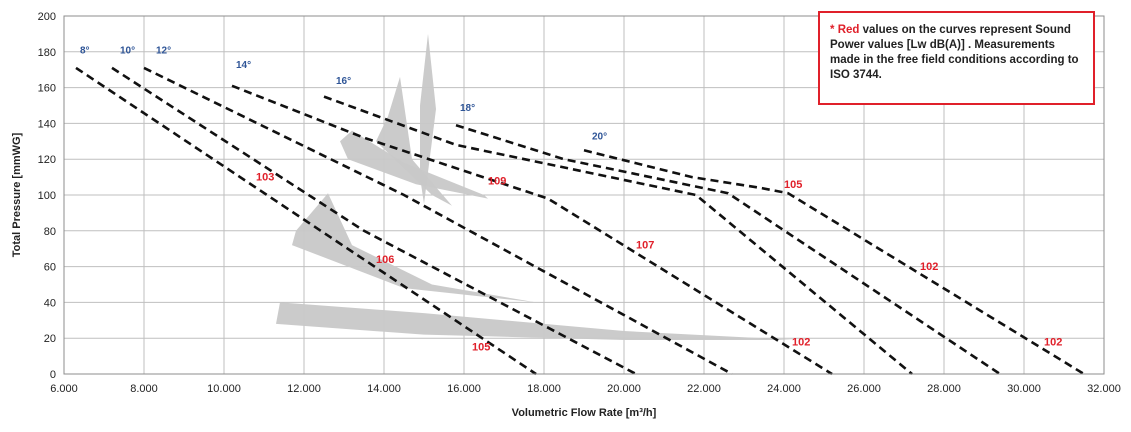  I want to click on y-tick-label: 40, so click(50, 303).